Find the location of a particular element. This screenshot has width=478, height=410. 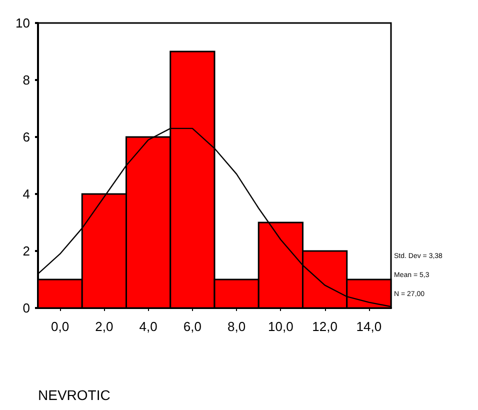

x-tick-label: 4,0 is located at coordinates (148, 326).